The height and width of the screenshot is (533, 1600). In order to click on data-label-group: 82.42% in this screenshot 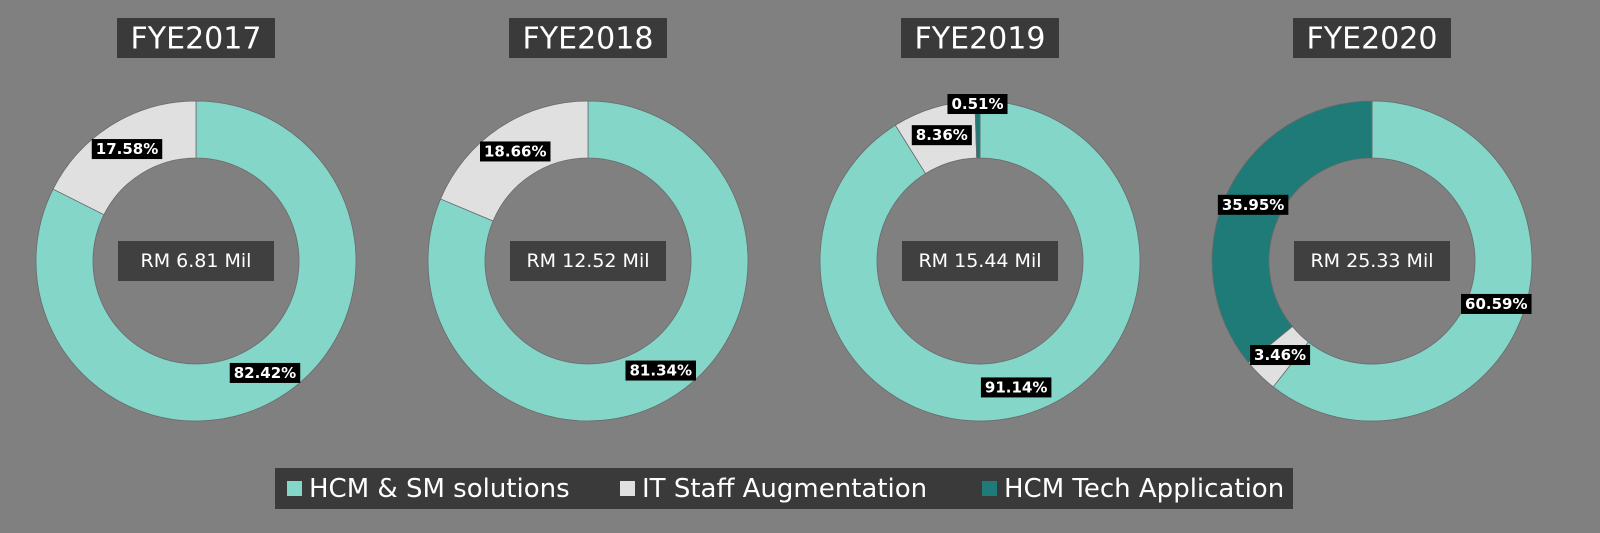, I will do `click(265, 372)`.